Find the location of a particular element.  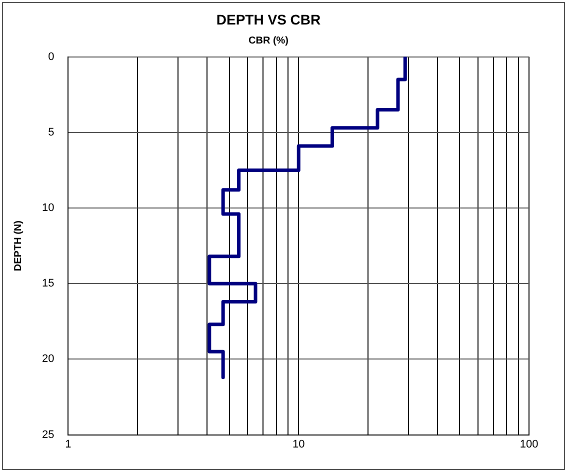

y-tick-label: 0 is located at coordinates (51, 56).